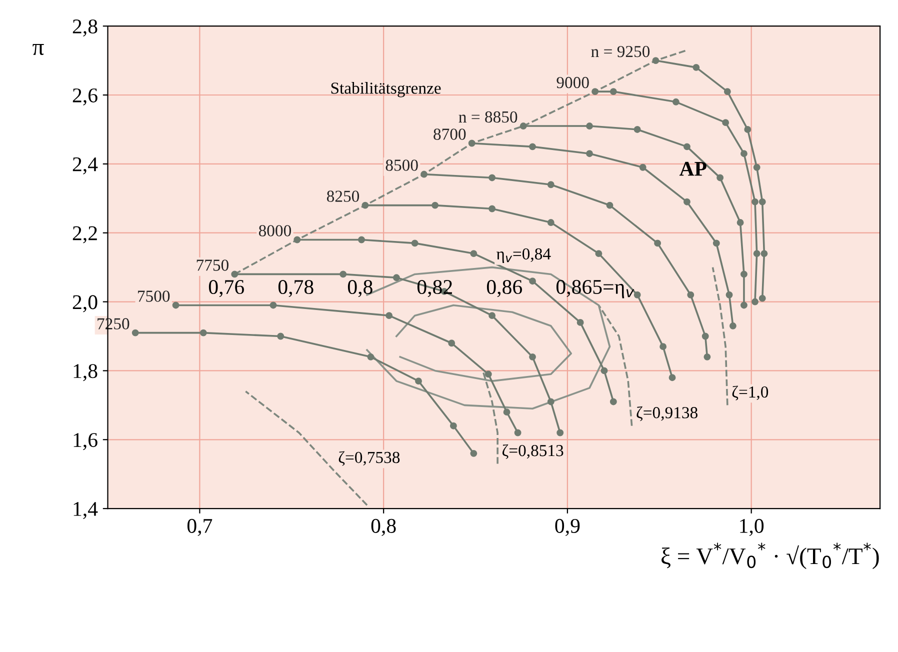 The image size is (898, 652). What do you see at coordinates (450, 134) in the screenshot?
I see `series-label: 8700` at bounding box center [450, 134].